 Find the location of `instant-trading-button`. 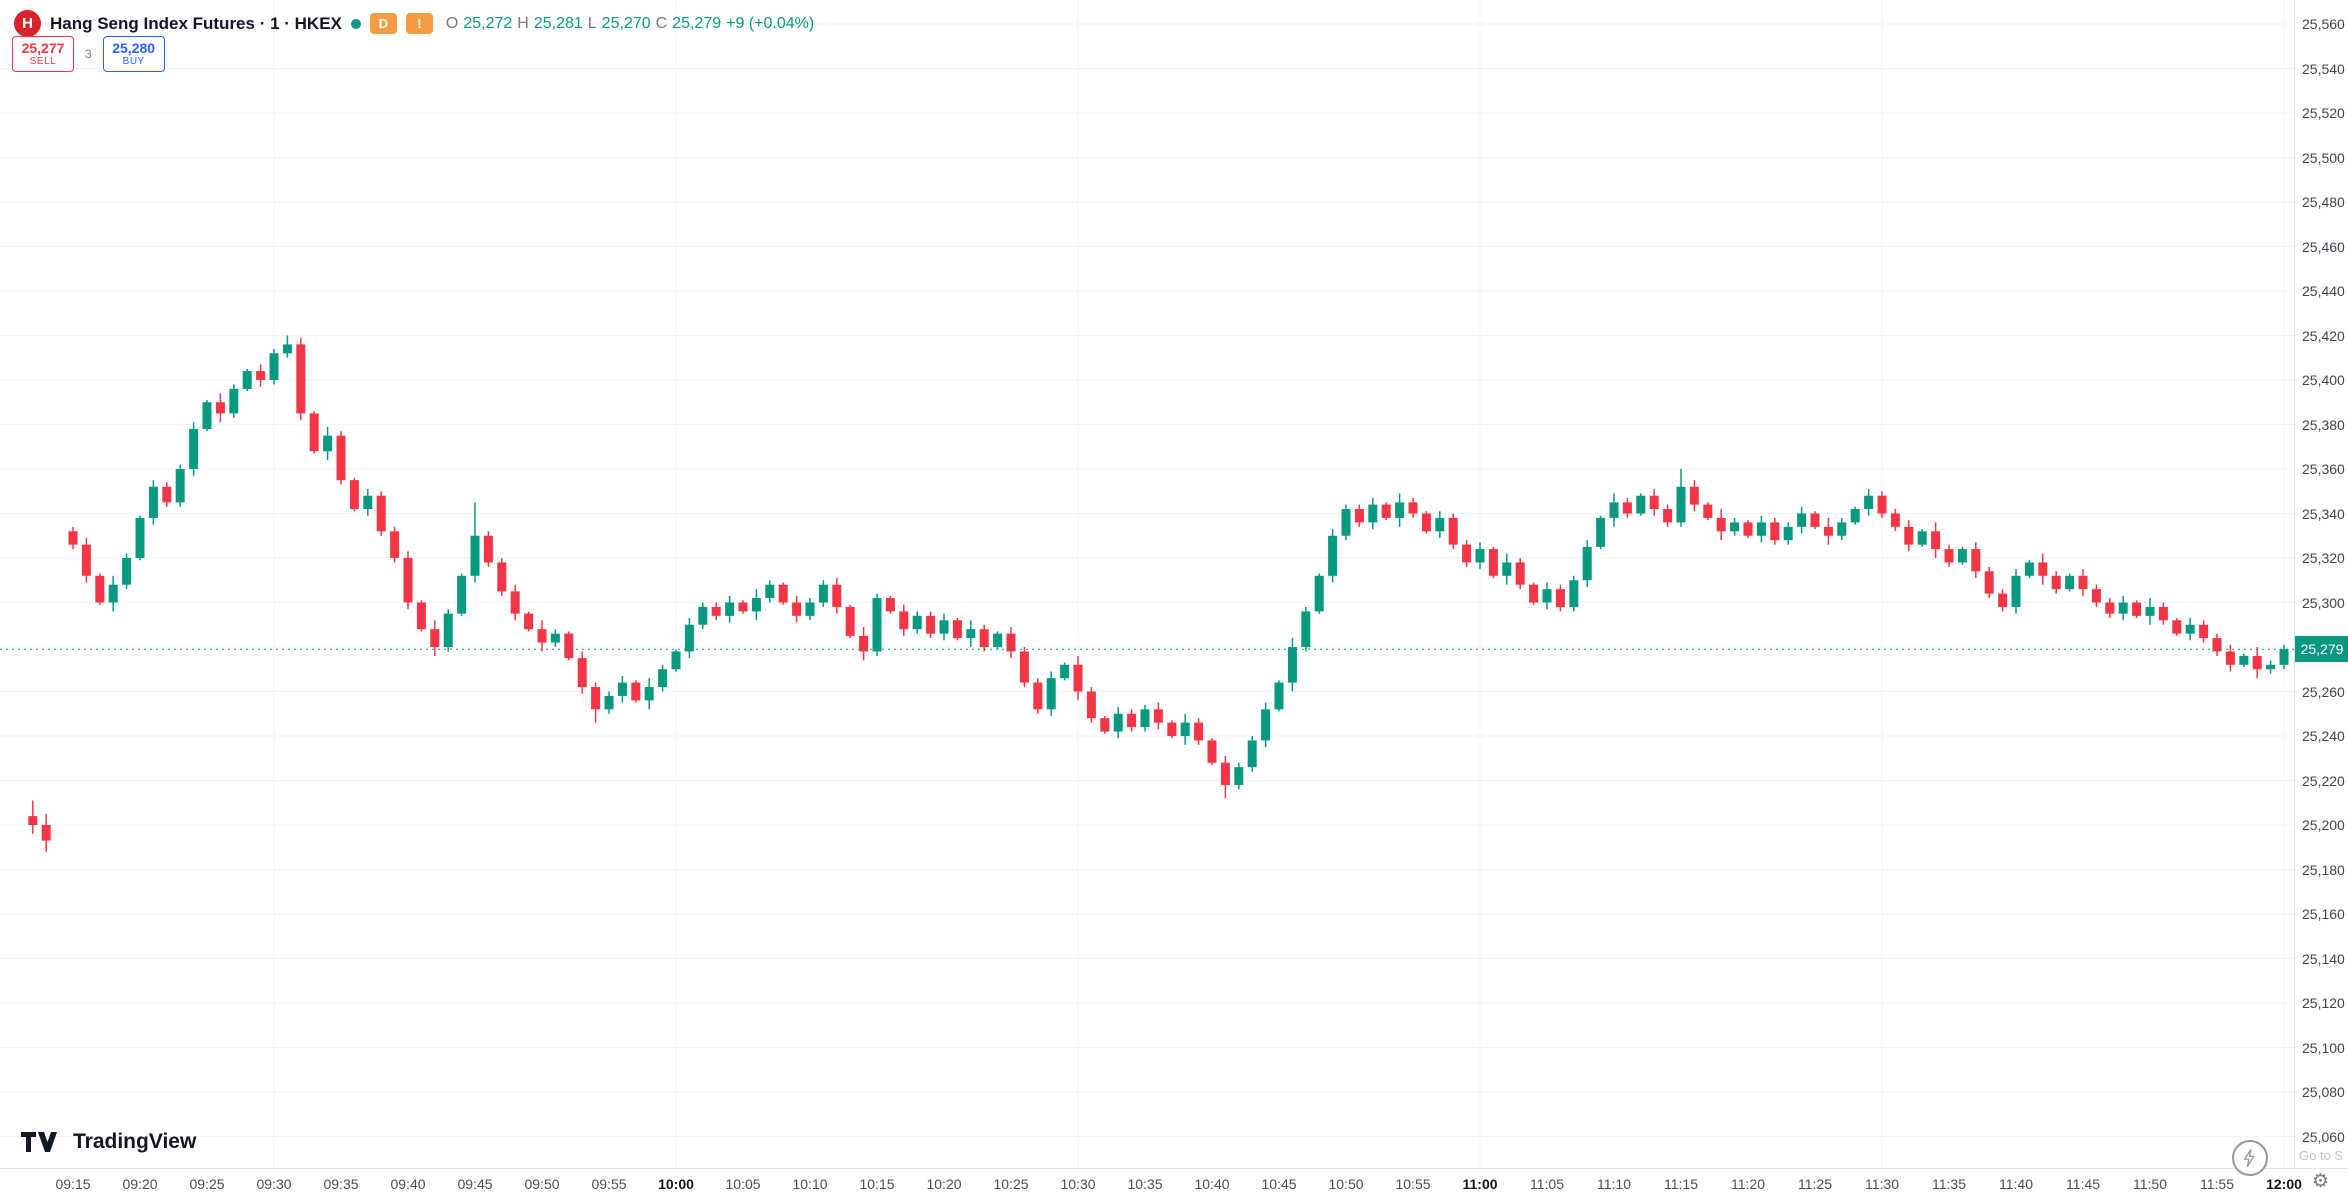

instant-trading-button is located at coordinates (2250, 1158).